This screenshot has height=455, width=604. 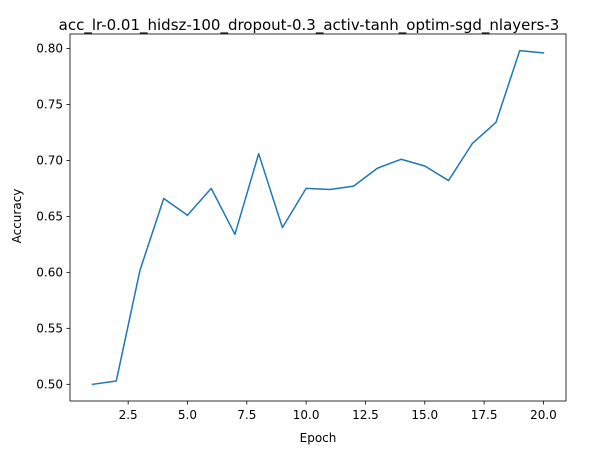 What do you see at coordinates (49, 216) in the screenshot?
I see `y-tick-label: 0.65` at bounding box center [49, 216].